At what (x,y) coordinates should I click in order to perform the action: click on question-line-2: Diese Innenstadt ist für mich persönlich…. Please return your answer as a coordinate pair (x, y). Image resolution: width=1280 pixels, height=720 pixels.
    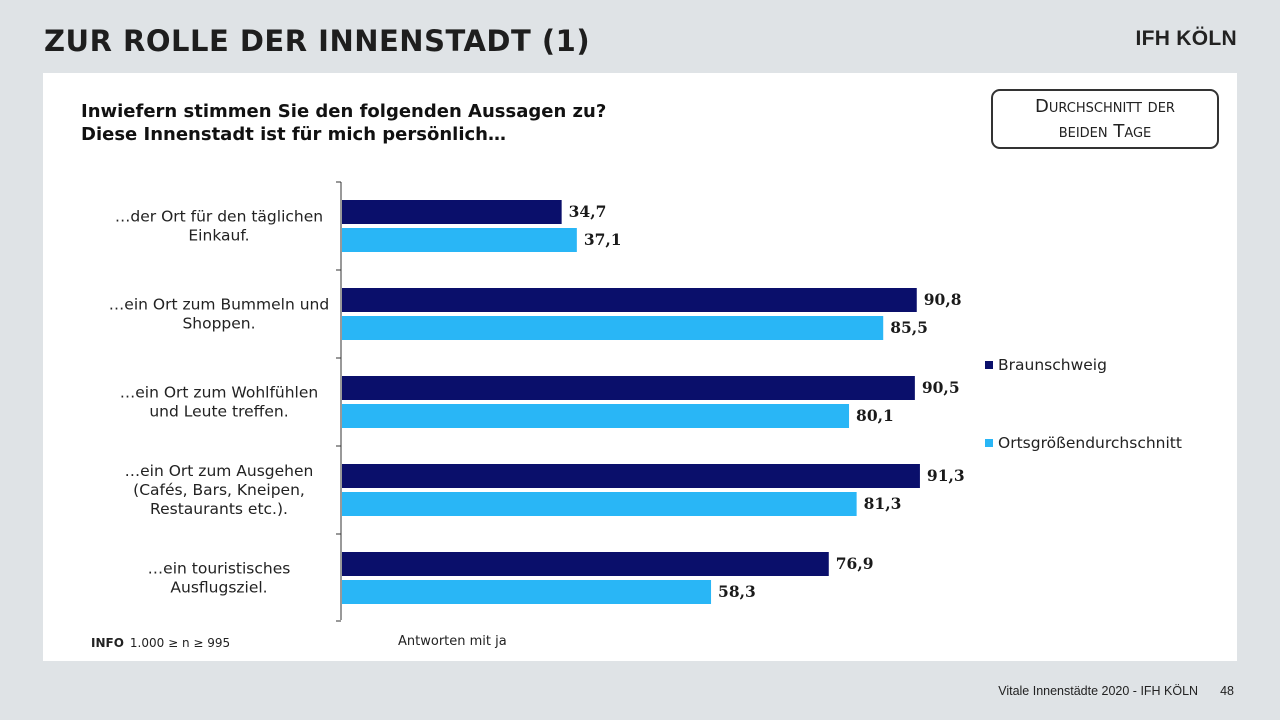
    Looking at the image, I should click on (293, 134).